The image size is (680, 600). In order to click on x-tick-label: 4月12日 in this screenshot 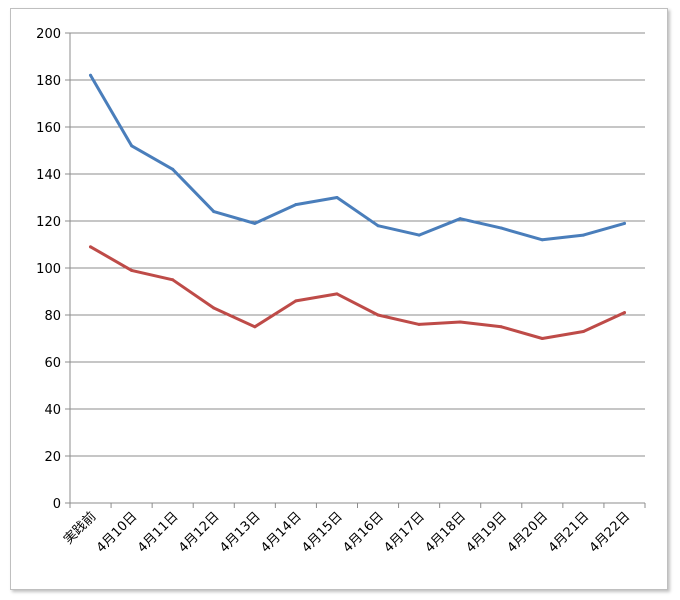, I will do `click(199, 532)`.